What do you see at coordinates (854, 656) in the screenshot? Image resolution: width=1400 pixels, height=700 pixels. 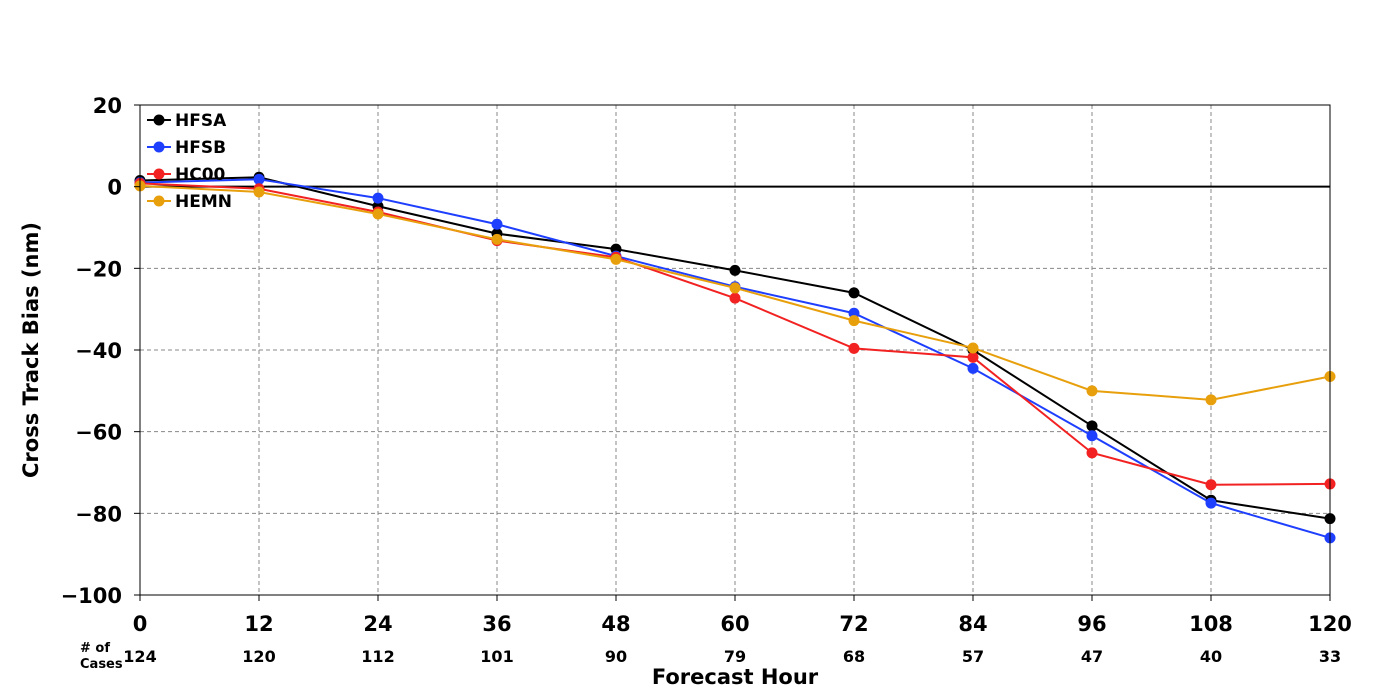 I see `case-count-label: 68` at bounding box center [854, 656].